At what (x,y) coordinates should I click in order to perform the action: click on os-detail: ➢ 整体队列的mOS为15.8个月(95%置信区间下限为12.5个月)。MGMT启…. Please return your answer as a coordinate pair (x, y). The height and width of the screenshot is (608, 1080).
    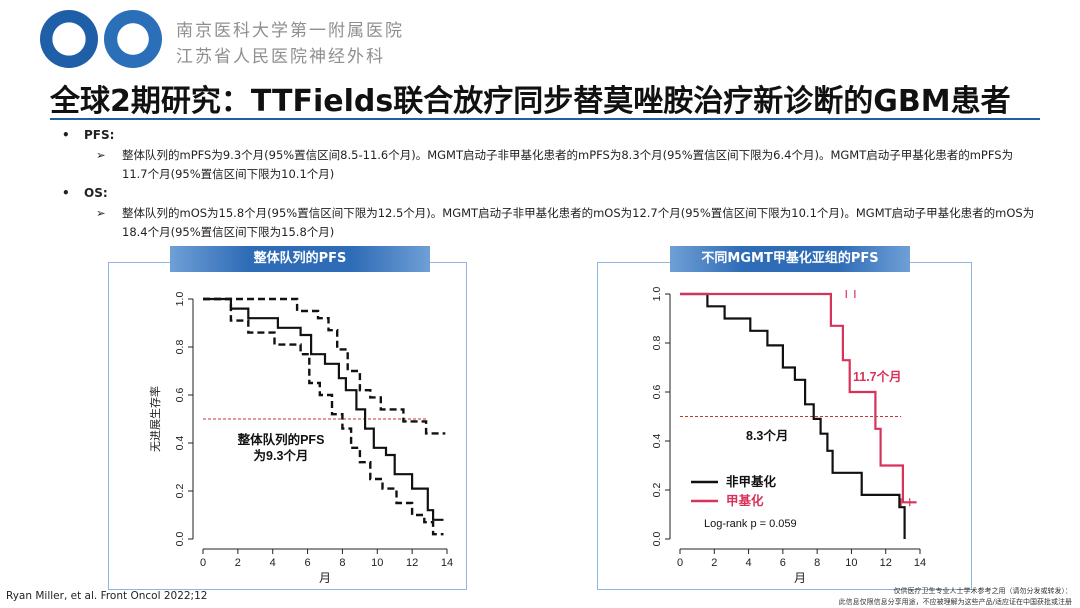
    Looking at the image, I should click on (566, 223).